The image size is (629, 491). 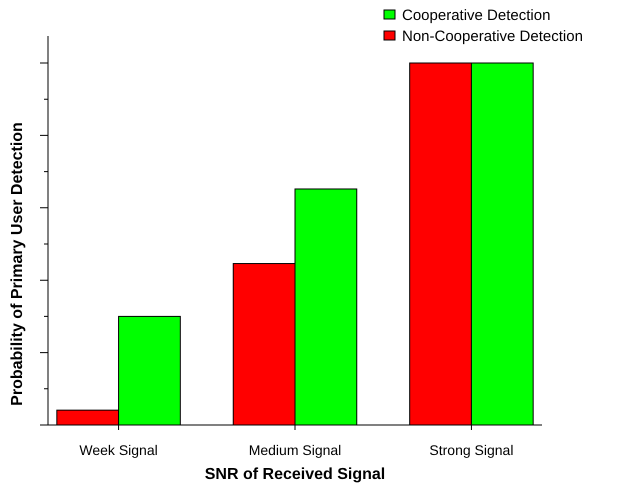 What do you see at coordinates (17, 264) in the screenshot?
I see `y-axis-title: Probability of Primary User Detection` at bounding box center [17, 264].